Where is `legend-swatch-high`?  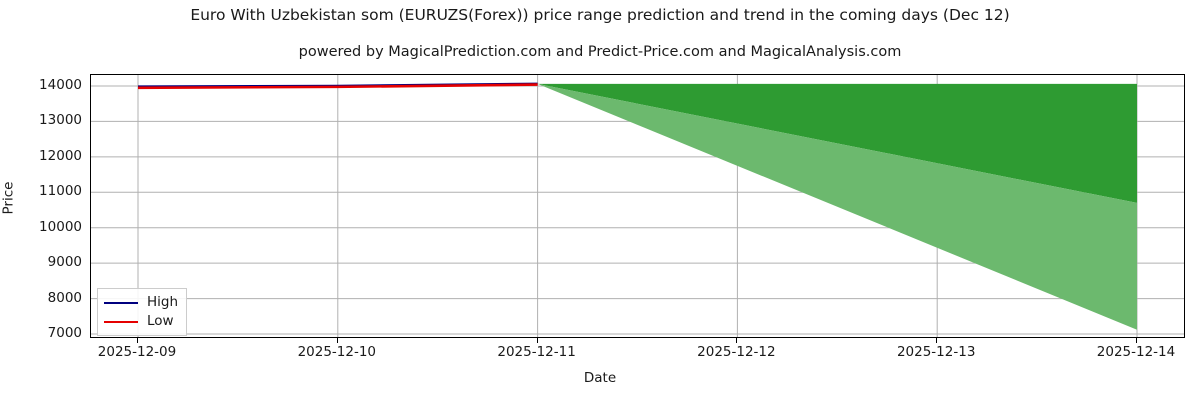
legend-swatch-high is located at coordinates (121, 302).